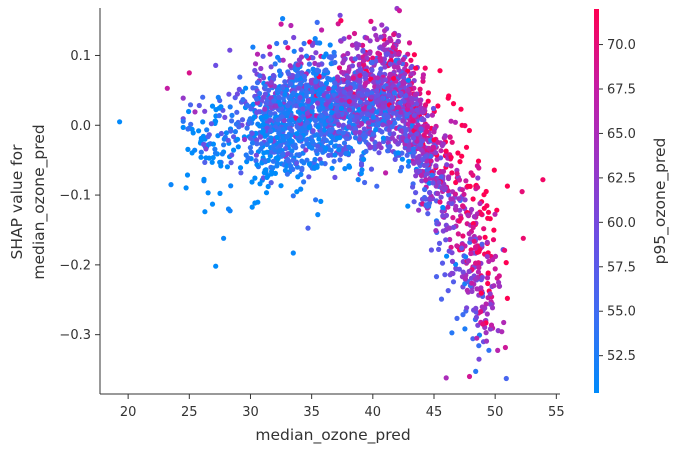 This screenshot has height=453, width=677. Describe the element at coordinates (621, 178) in the screenshot. I see `colorbar-tick-label: 62.5` at that location.